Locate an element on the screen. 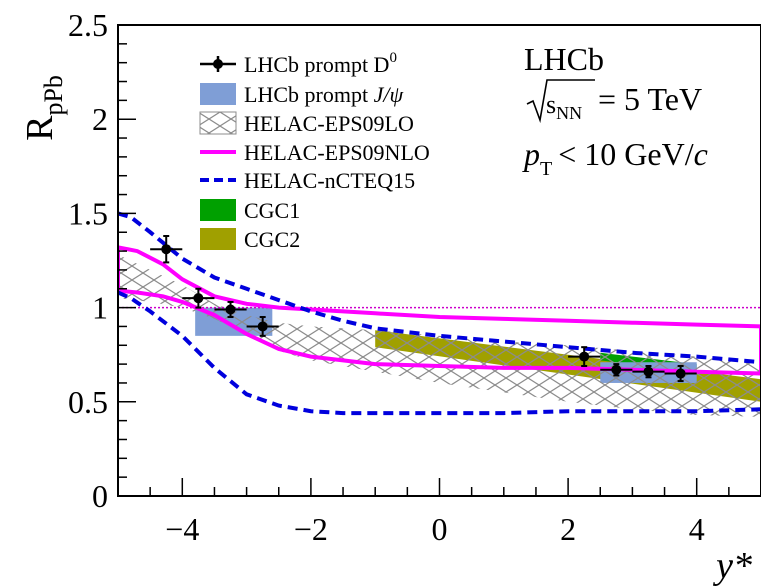 The image size is (761, 588). pt-label: pT < 10 GeV/c is located at coordinates (615, 158).